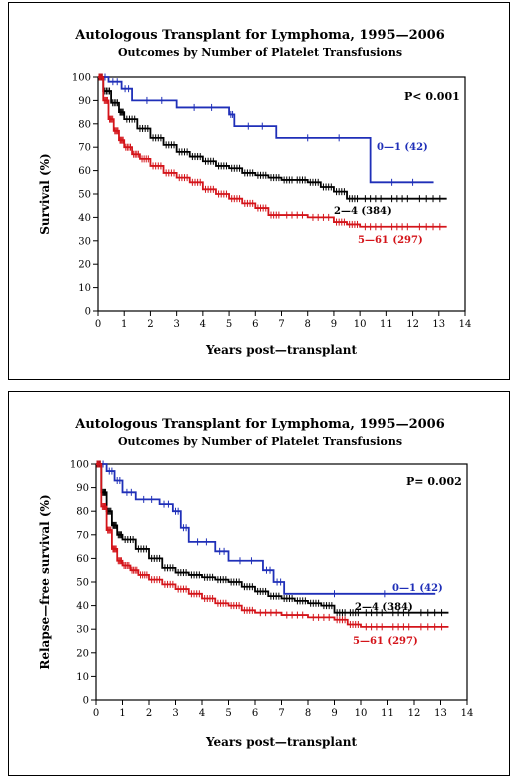 The width and height of the screenshot is (520, 781). What do you see at coordinates (434, 481) in the screenshot?
I see `p-value-annotation: P= 0.002` at bounding box center [434, 481].